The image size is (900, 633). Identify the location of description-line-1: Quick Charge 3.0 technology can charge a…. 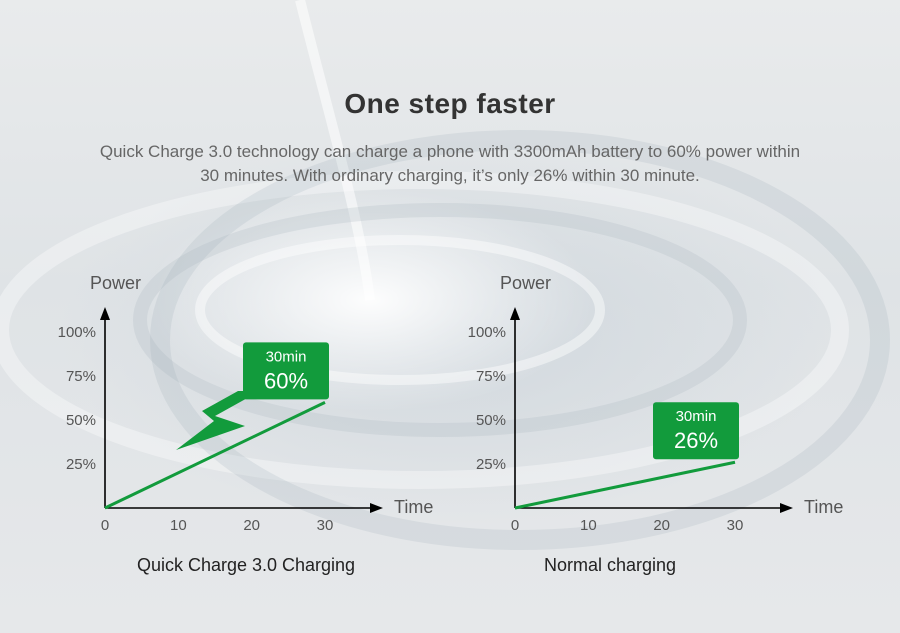
(450, 151).